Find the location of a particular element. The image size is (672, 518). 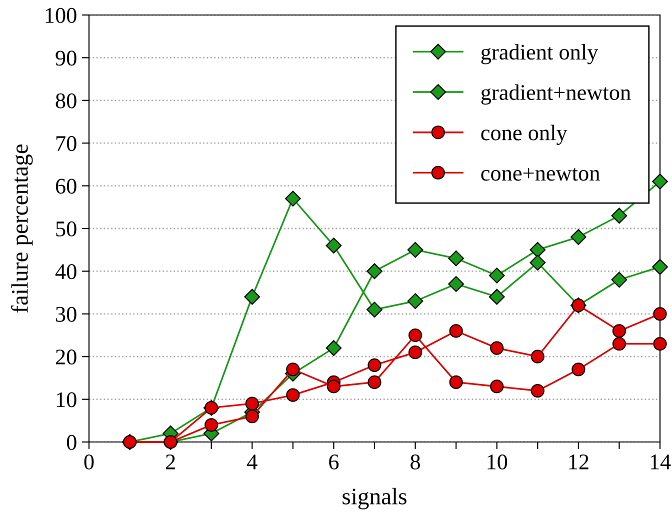

y-tick-label: 50 is located at coordinates (66, 228).